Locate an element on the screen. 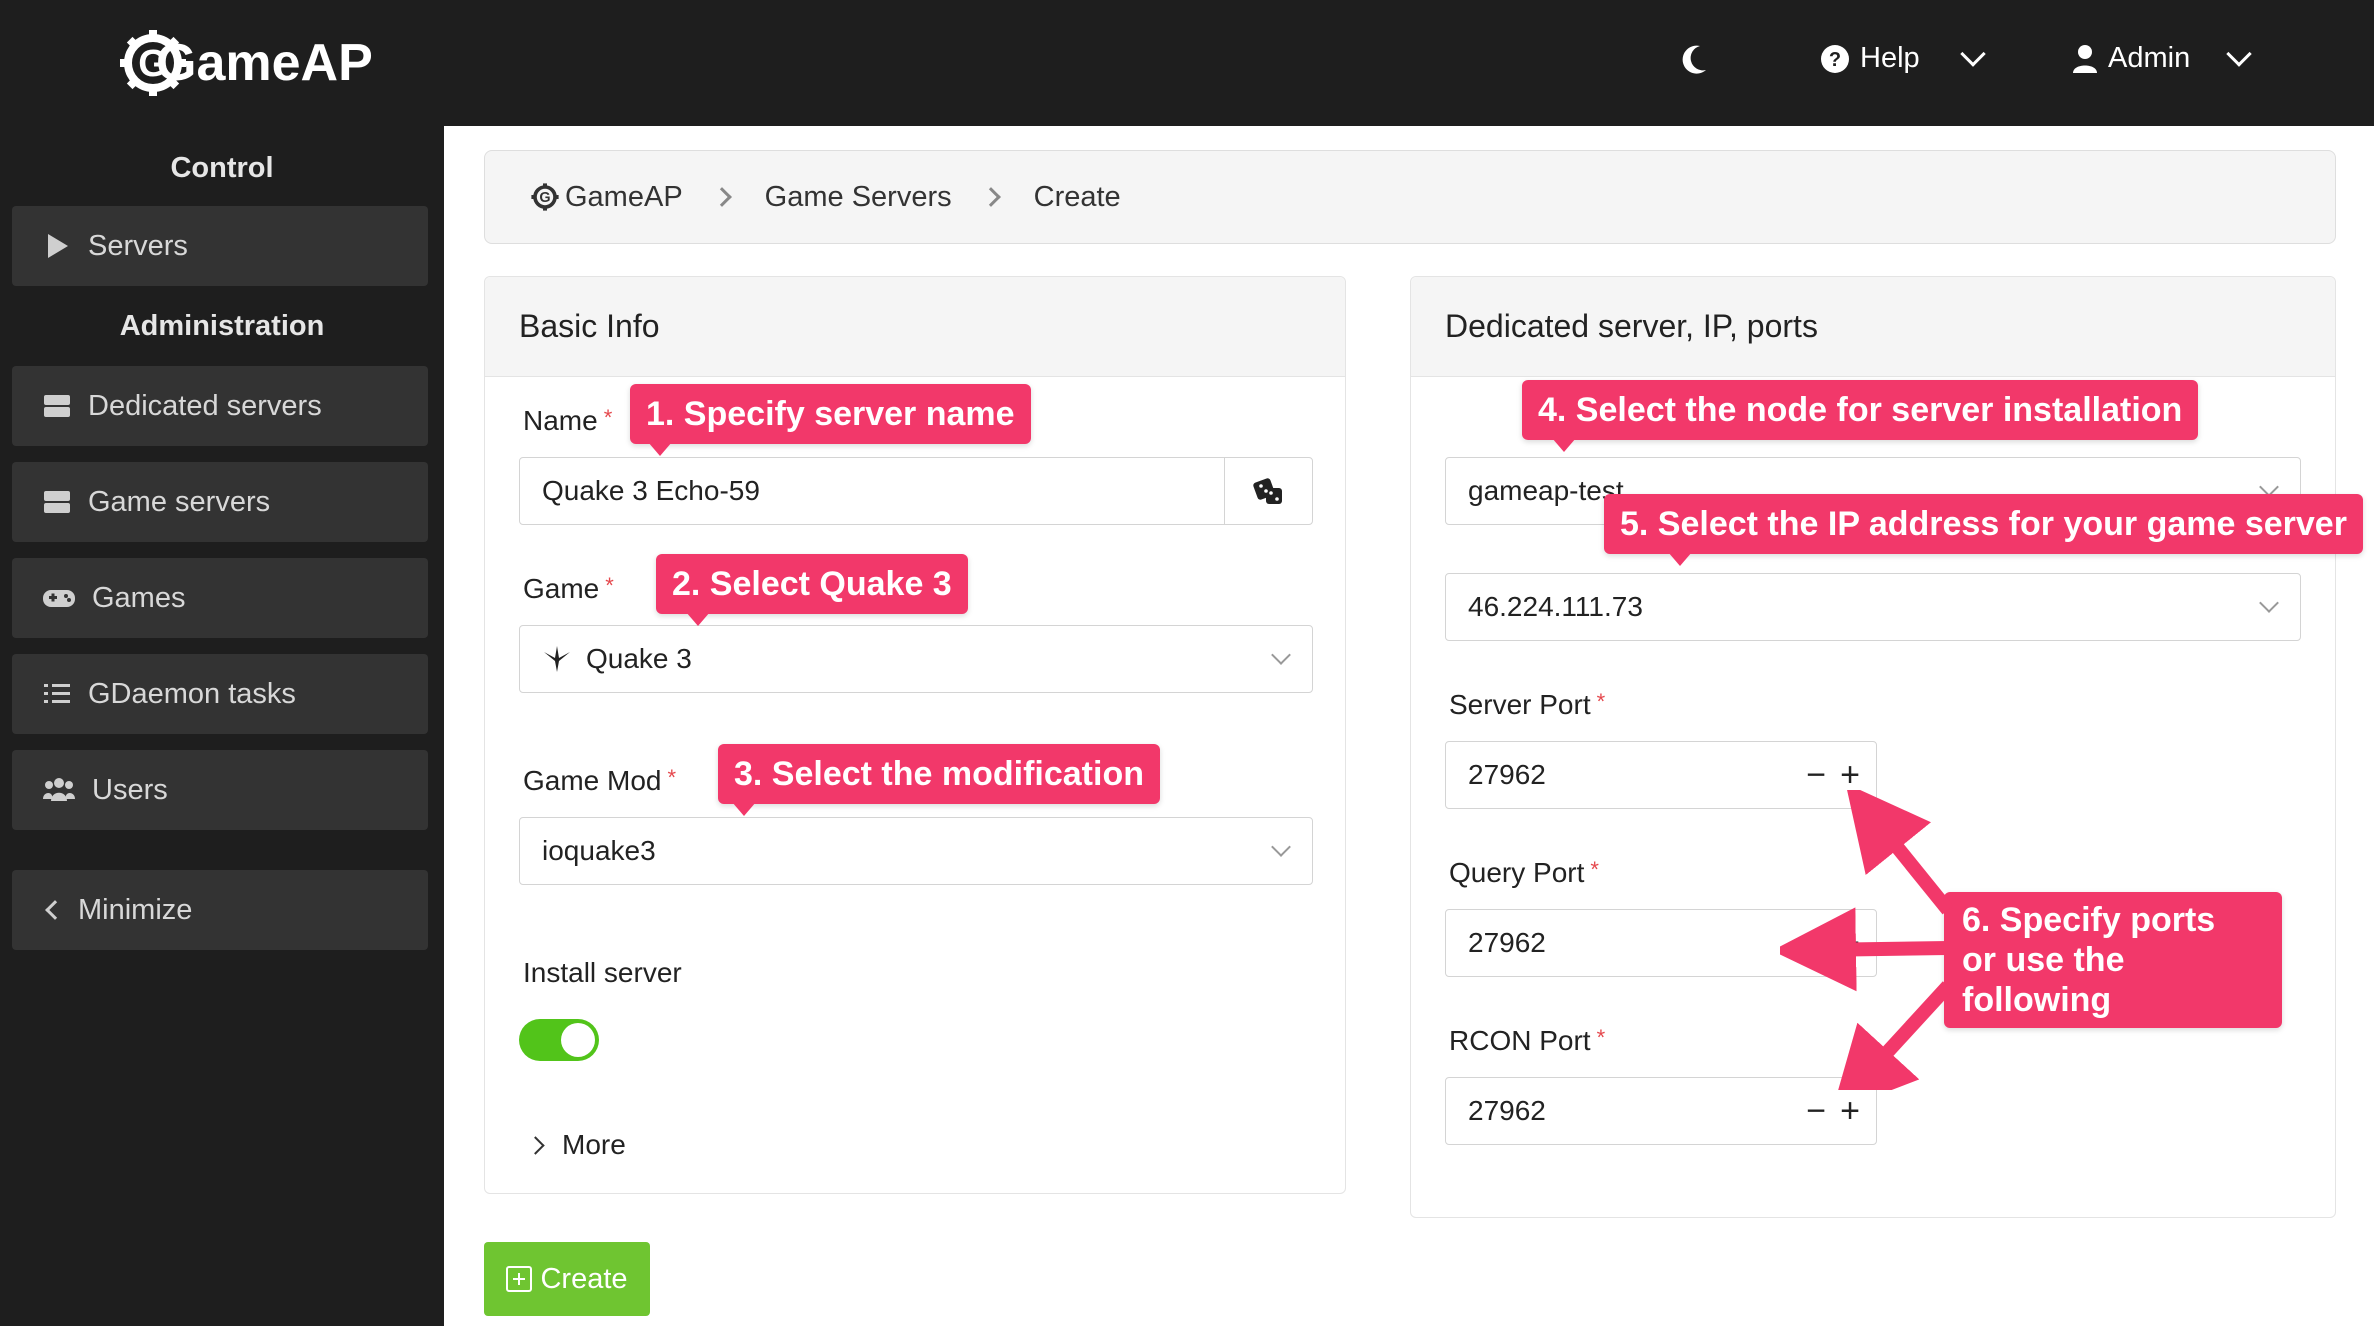 This screenshot has height=1326, width=2374. server-name-value: Quake 3 Echo-59 is located at coordinates (651, 490).